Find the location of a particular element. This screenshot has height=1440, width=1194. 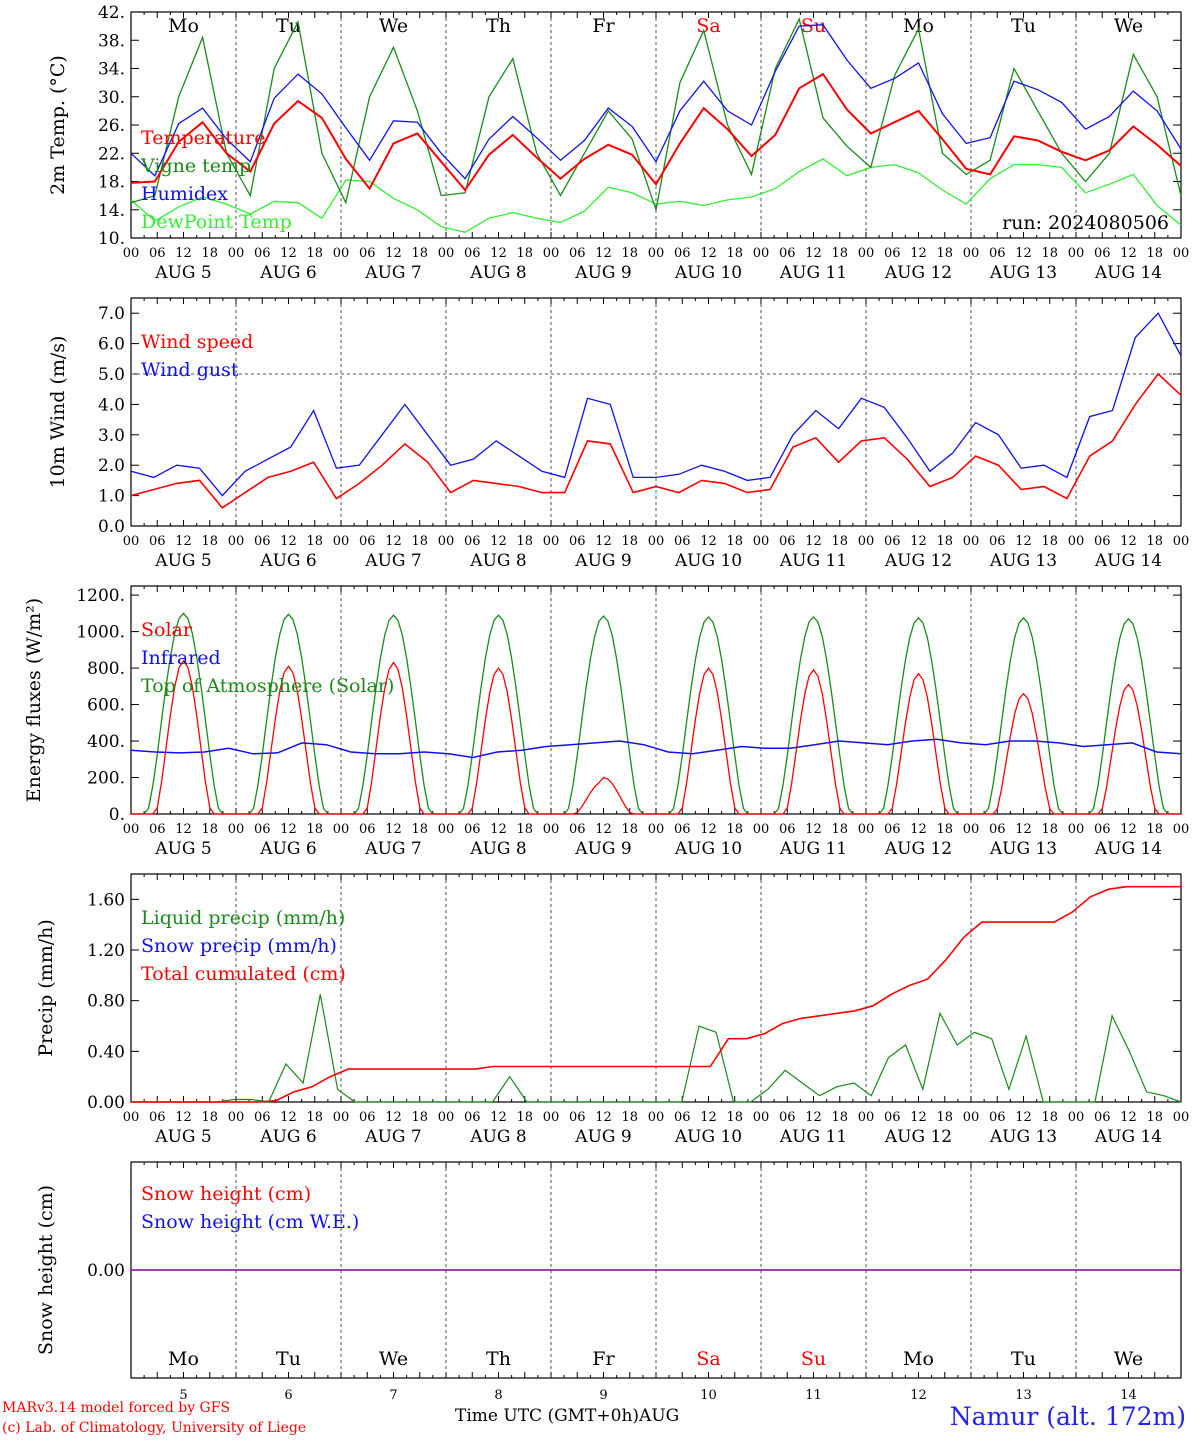

series-liquid-precip is located at coordinates (656, 1048).